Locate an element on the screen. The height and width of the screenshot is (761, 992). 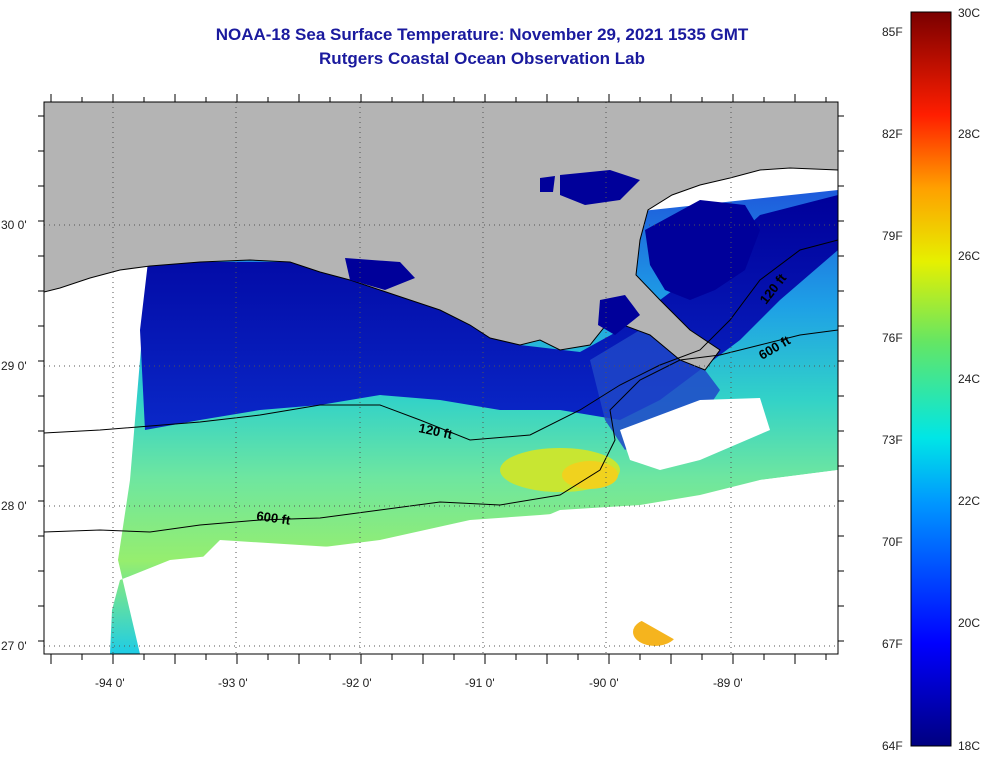
contour-label-120ft-west: 120 ft is located at coordinates (435, 431).